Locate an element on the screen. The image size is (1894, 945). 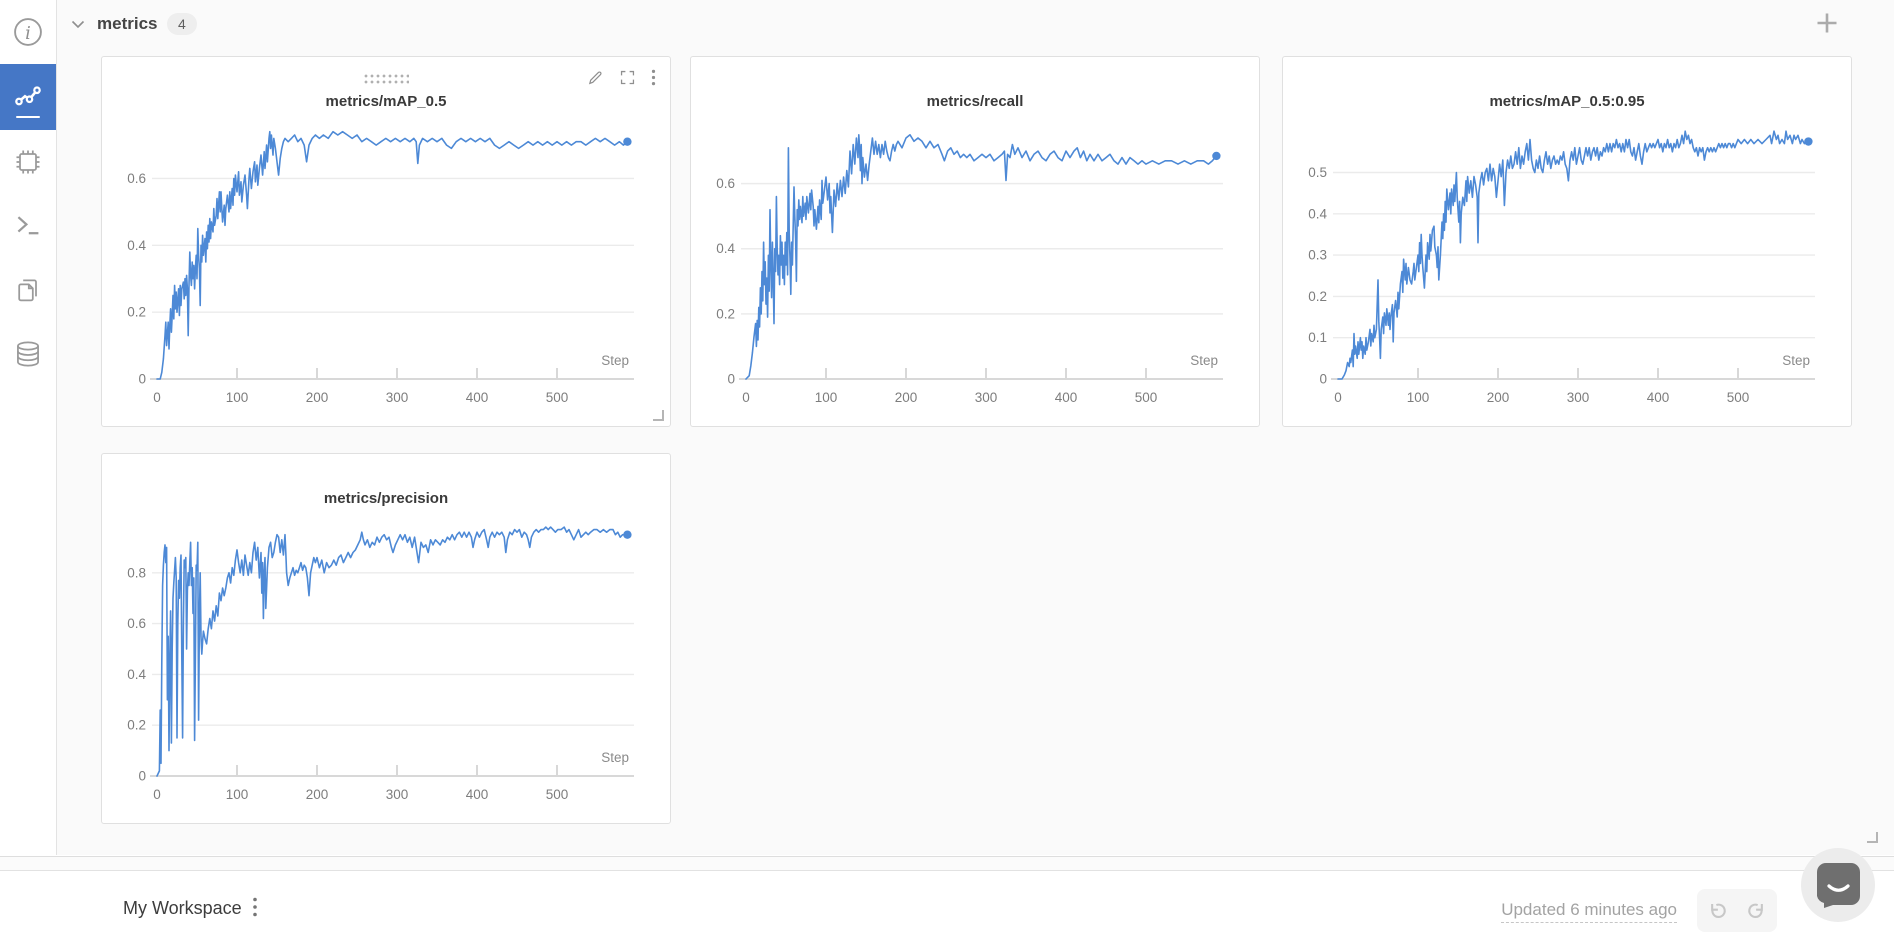
copy-icon is located at coordinates (27, 290).